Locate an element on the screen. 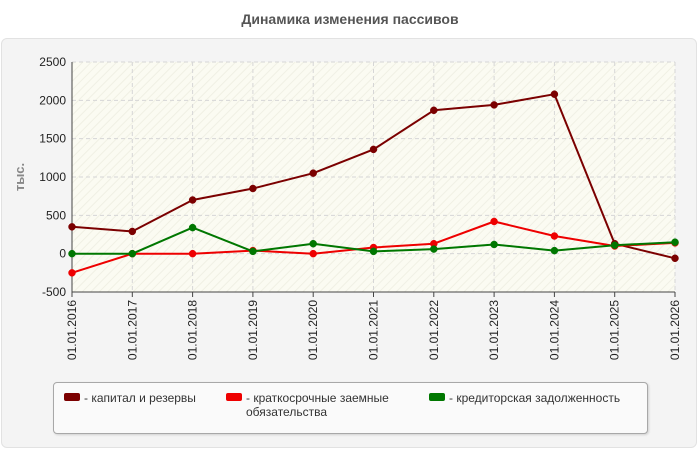 This screenshot has width=700, height=450. x-tick-label: 01.01.2016 is located at coordinates (72, 330).